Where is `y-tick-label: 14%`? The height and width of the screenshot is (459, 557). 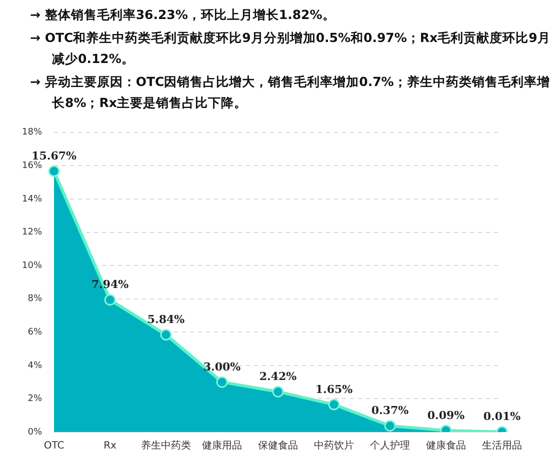
y-tick-label: 14% is located at coordinates (32, 199).